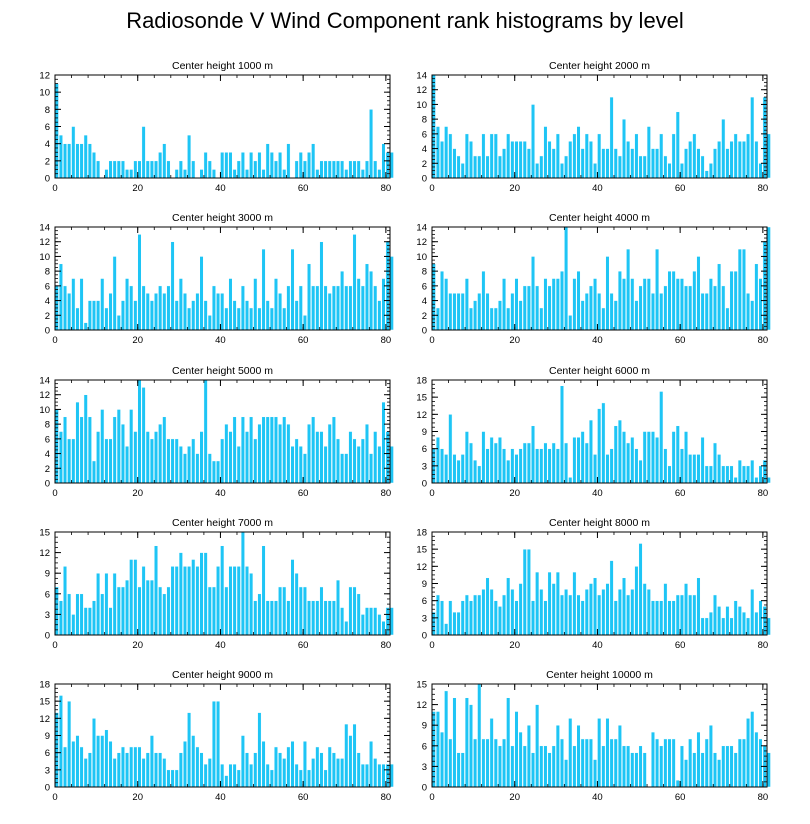 This screenshot has height=824, width=810. Describe the element at coordinates (44, 553) in the screenshot. I see `y-tick-label: 12` at that location.